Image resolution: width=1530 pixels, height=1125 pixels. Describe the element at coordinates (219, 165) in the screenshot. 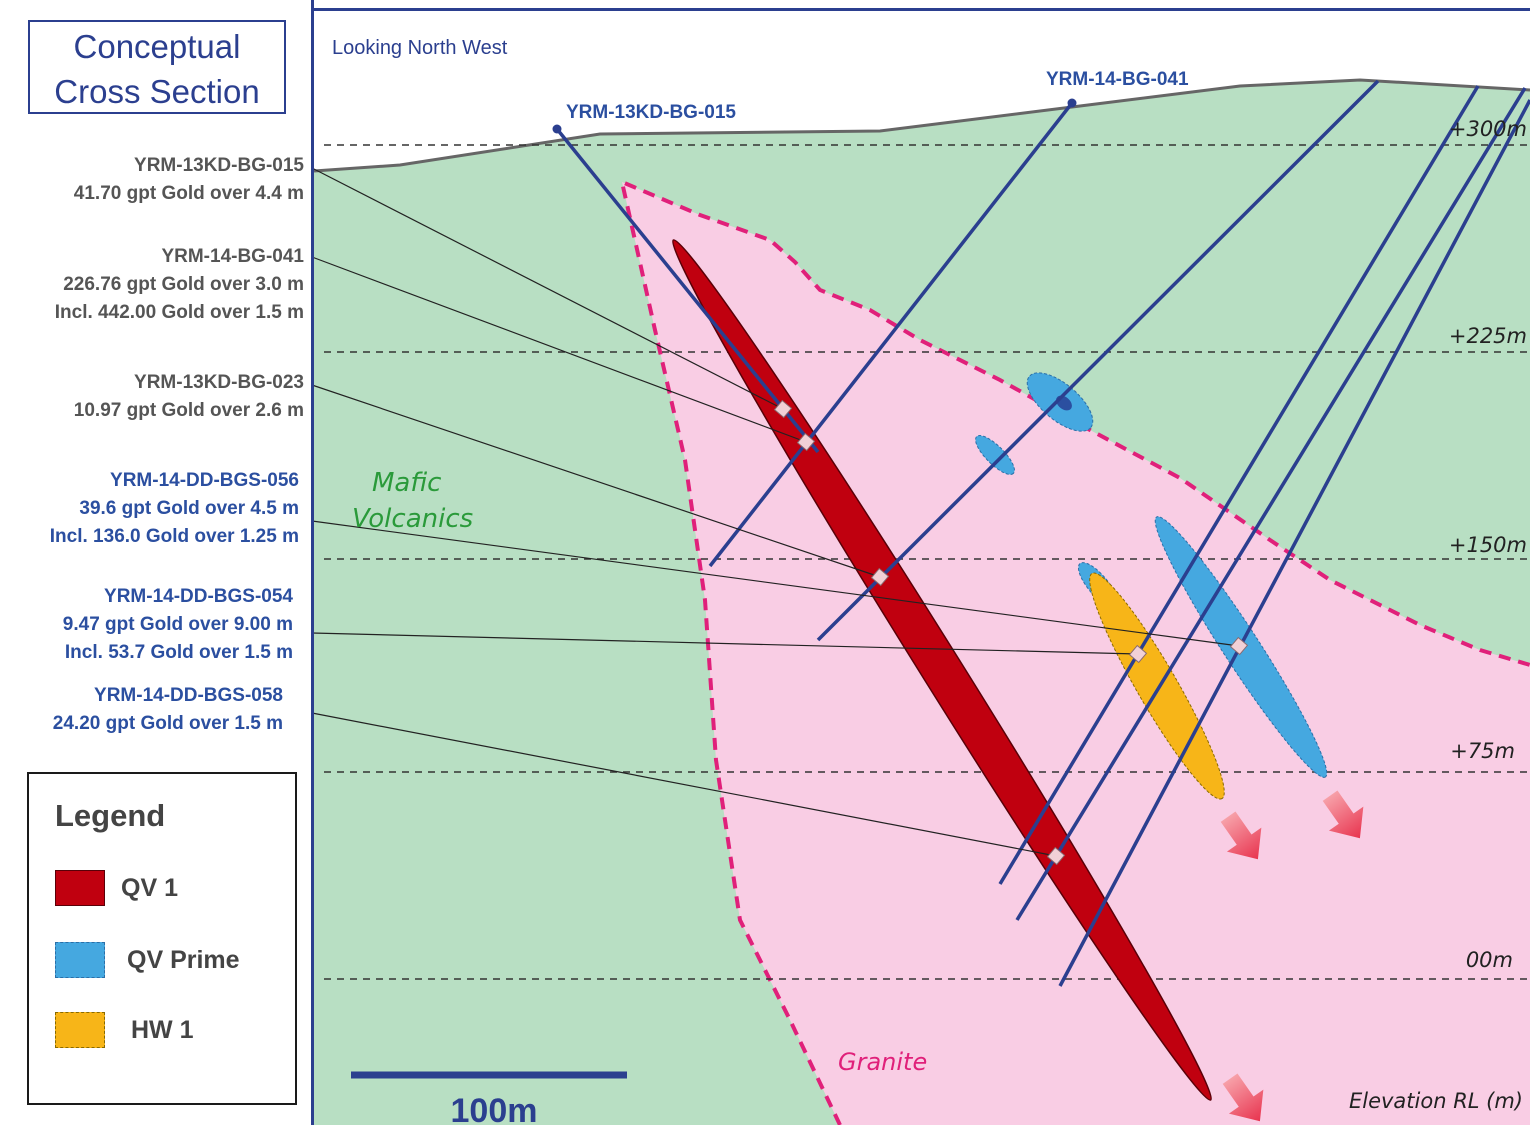

I see `intercept-hole: YRM-13KD-BG-015` at that location.